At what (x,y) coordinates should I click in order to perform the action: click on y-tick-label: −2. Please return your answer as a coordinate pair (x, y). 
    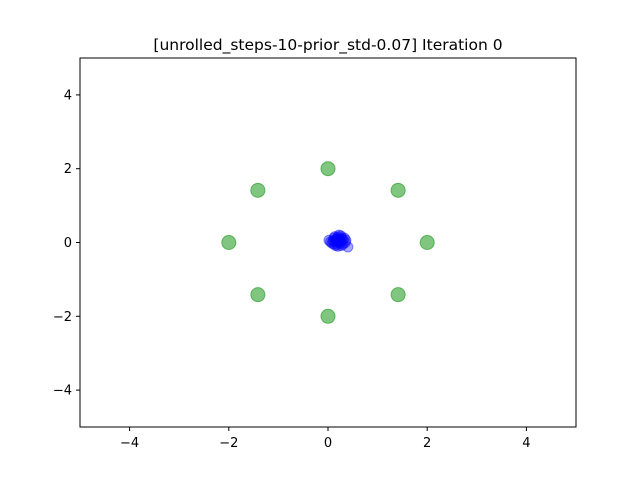
    Looking at the image, I should click on (62, 317).